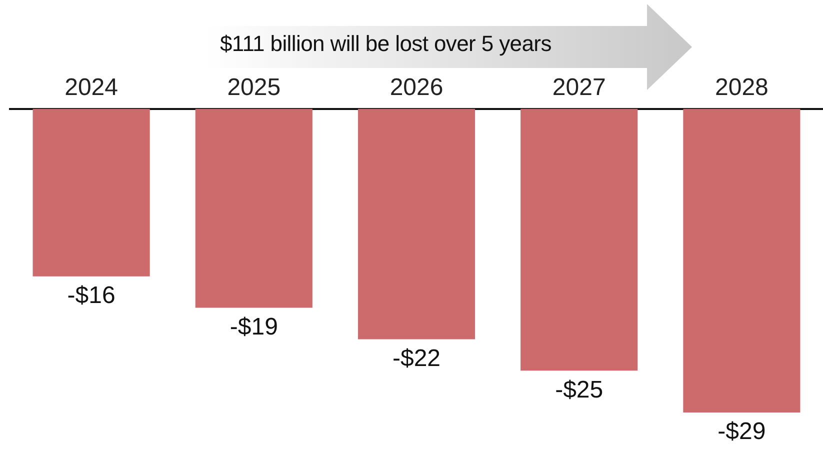  What do you see at coordinates (254, 88) in the screenshot?
I see `x-tick-label: 2025` at bounding box center [254, 88].